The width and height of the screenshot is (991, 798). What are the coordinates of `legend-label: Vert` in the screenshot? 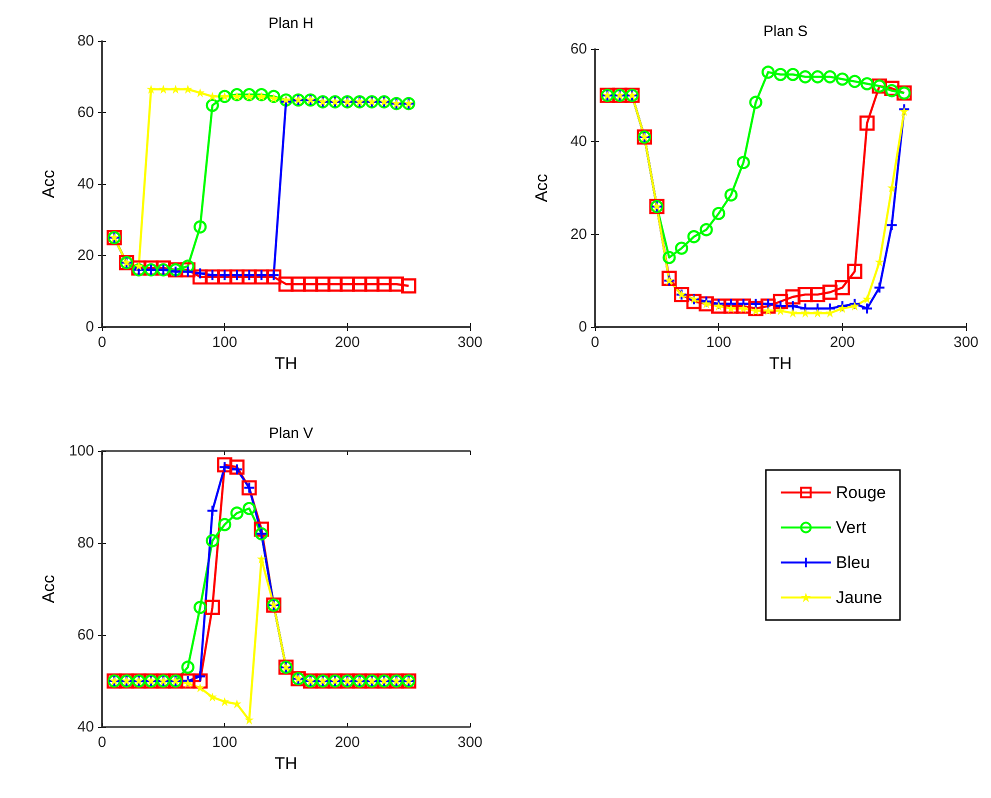 It's located at (851, 527).